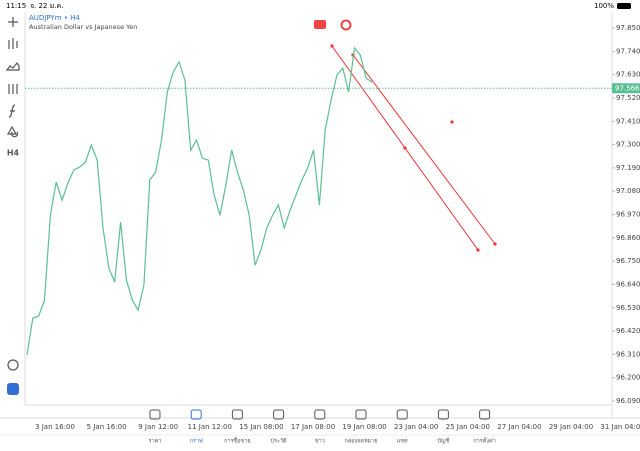  Describe the element at coordinates (628, 308) in the screenshot. I see `y-tick-label: 96.530` at that location.